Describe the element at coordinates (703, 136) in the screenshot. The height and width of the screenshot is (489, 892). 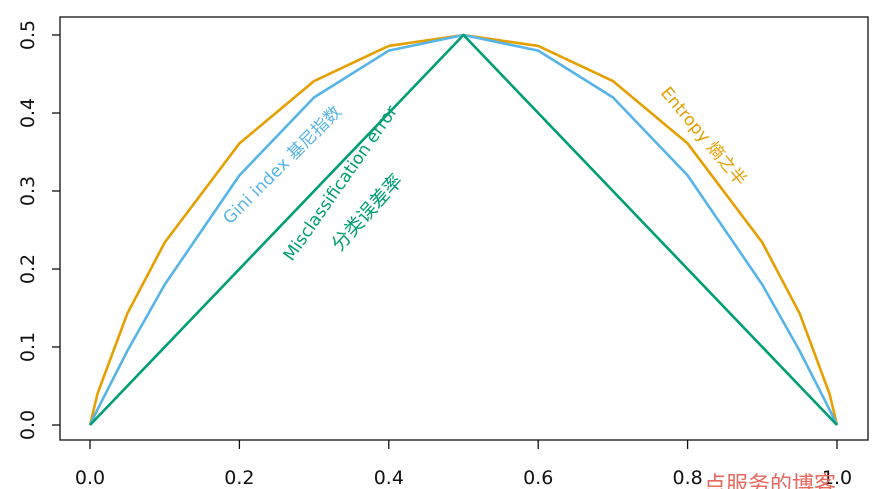
I see `entropy-annotation: Entropy 熵之半` at that location.